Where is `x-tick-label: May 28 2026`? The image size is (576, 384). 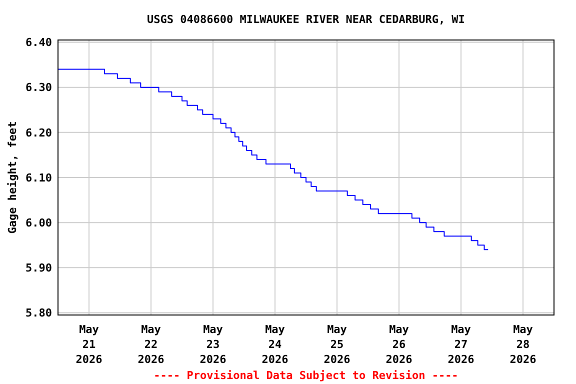
x-tick-label: May 28 2026 is located at coordinates (523, 344).